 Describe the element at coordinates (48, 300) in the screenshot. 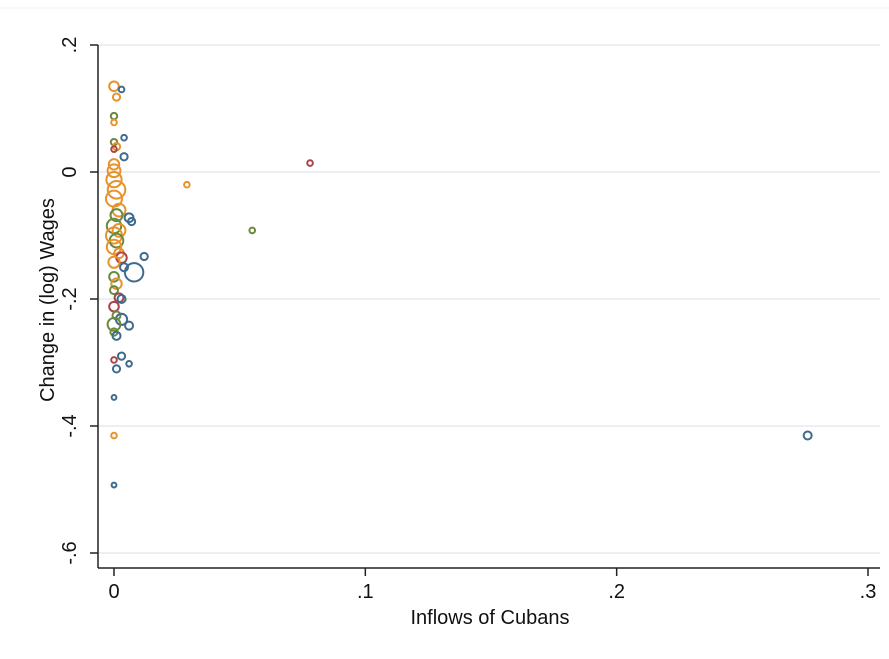

I see `y-axis-title: Change in (log) Wages` at that location.